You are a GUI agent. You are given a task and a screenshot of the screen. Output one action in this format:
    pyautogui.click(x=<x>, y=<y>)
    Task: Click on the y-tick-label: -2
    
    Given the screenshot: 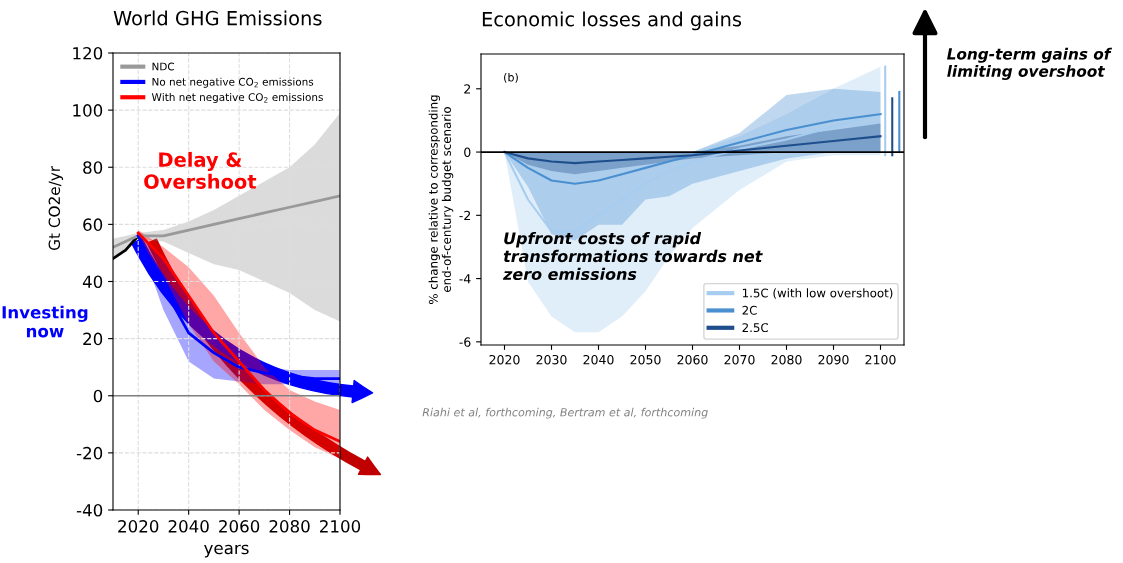 What is the action you would take?
    pyautogui.click(x=465, y=215)
    